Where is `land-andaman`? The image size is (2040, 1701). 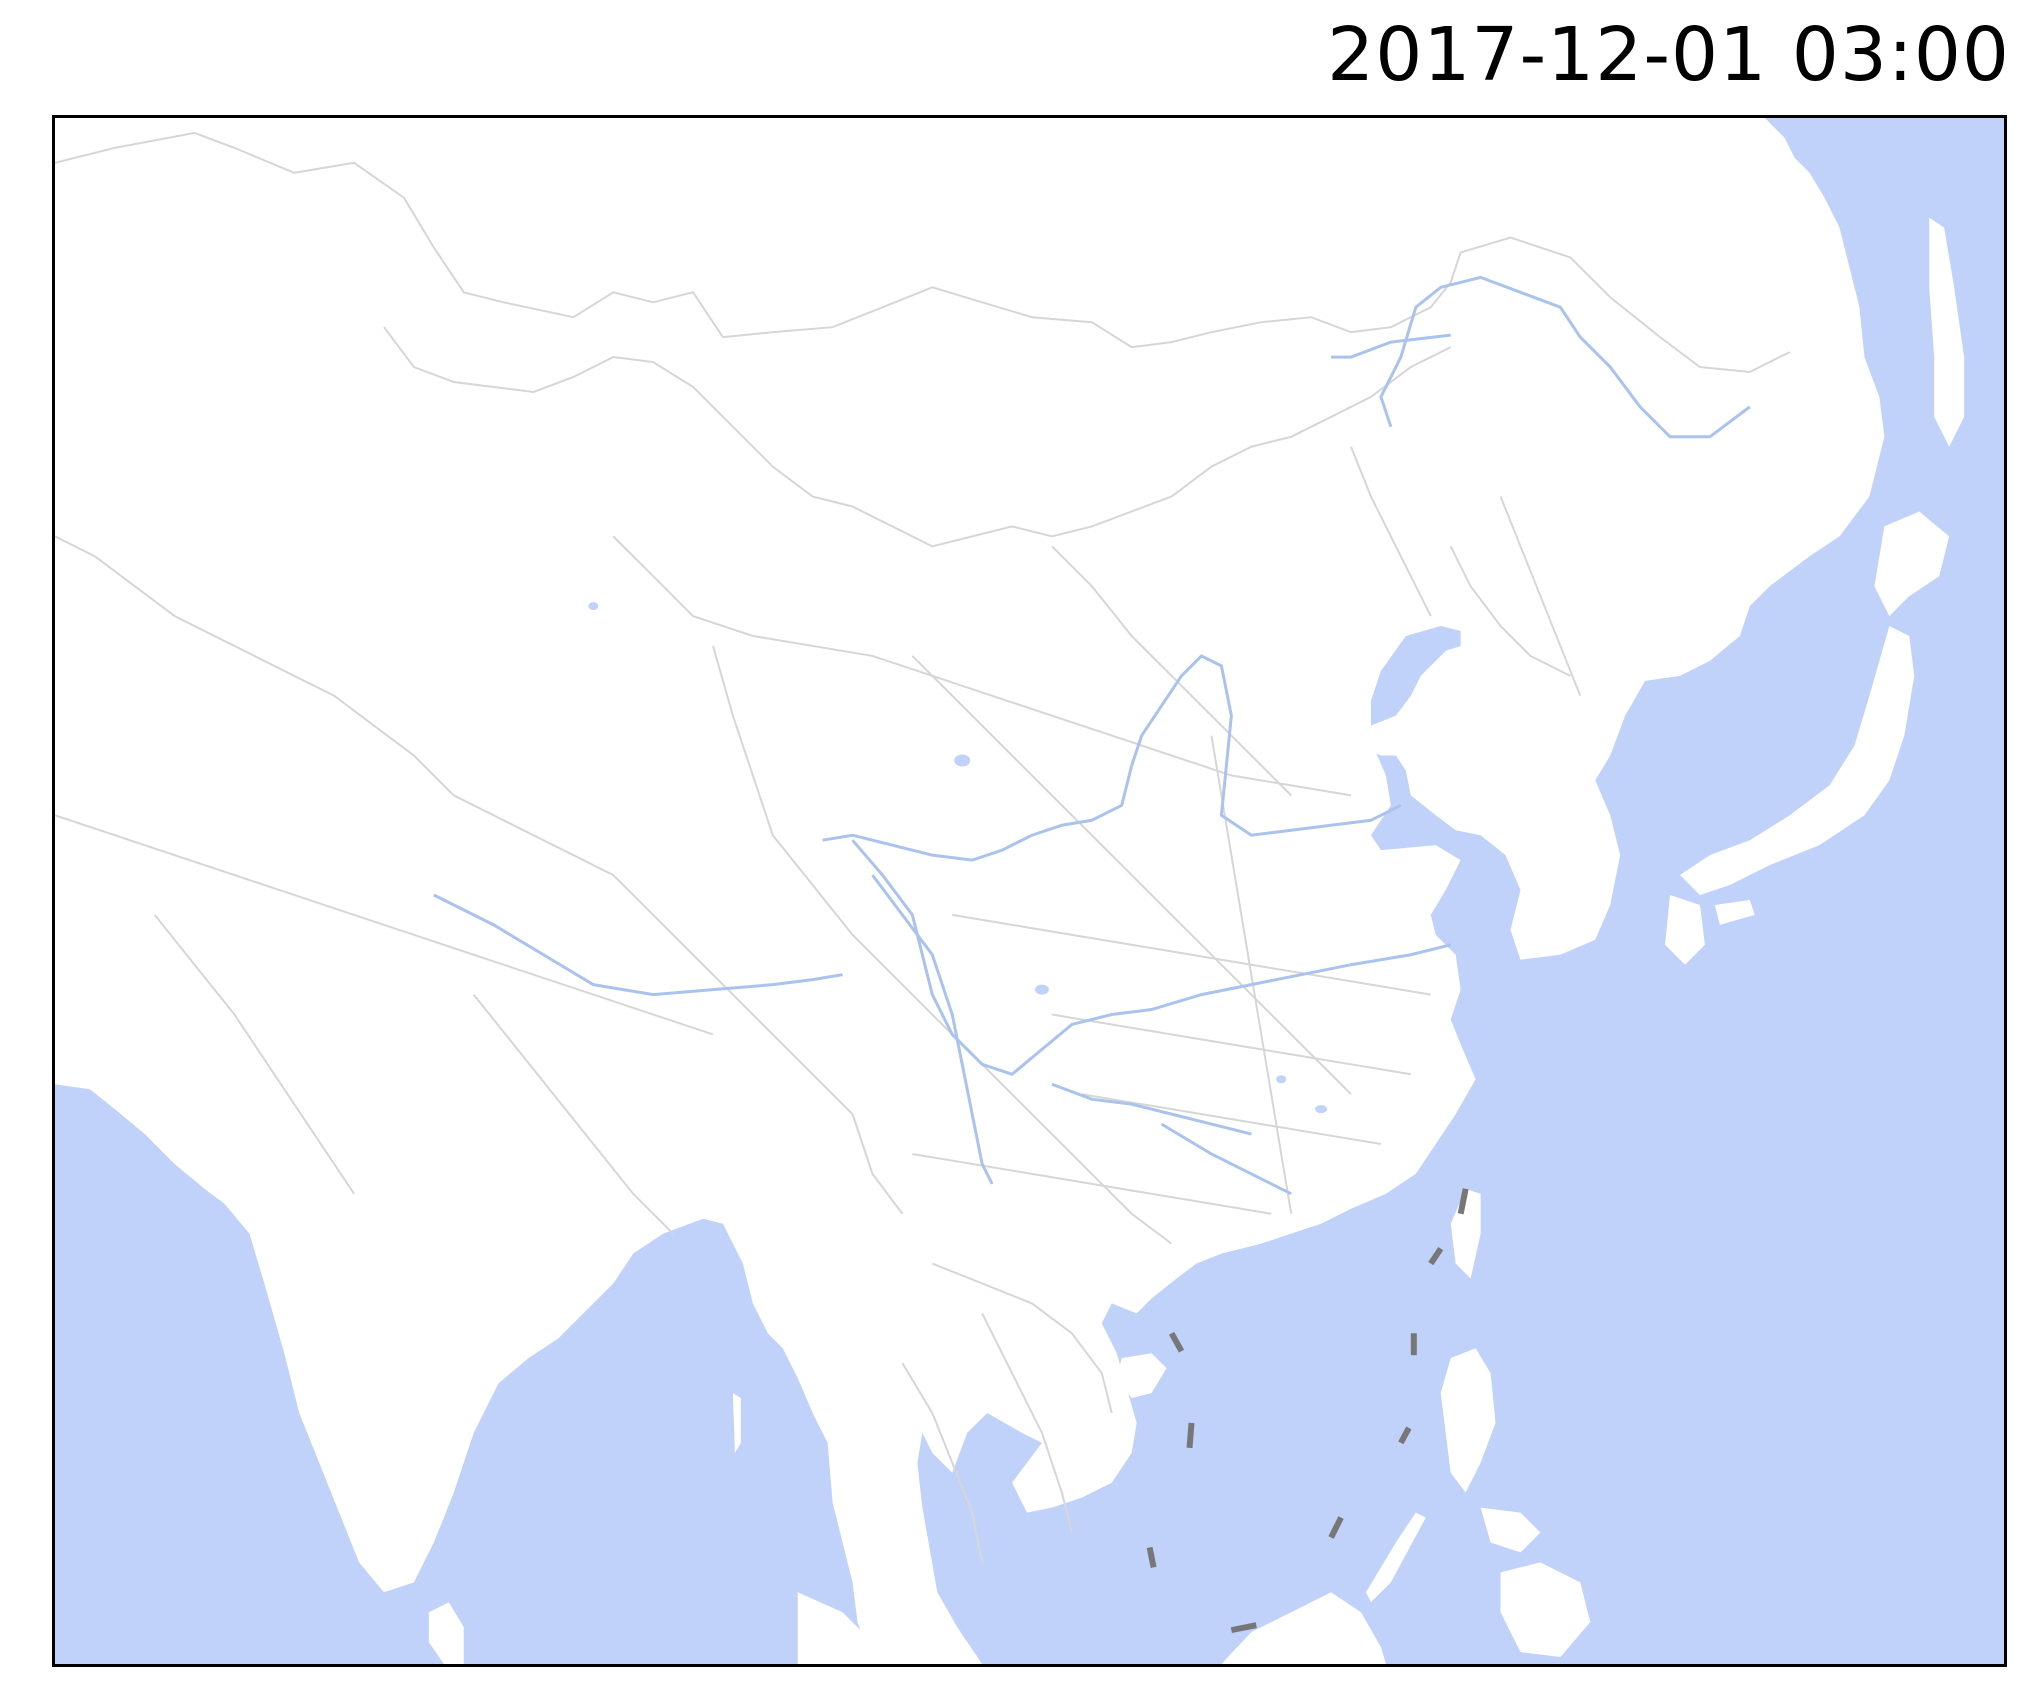 land-andaman is located at coordinates (736, 1423).